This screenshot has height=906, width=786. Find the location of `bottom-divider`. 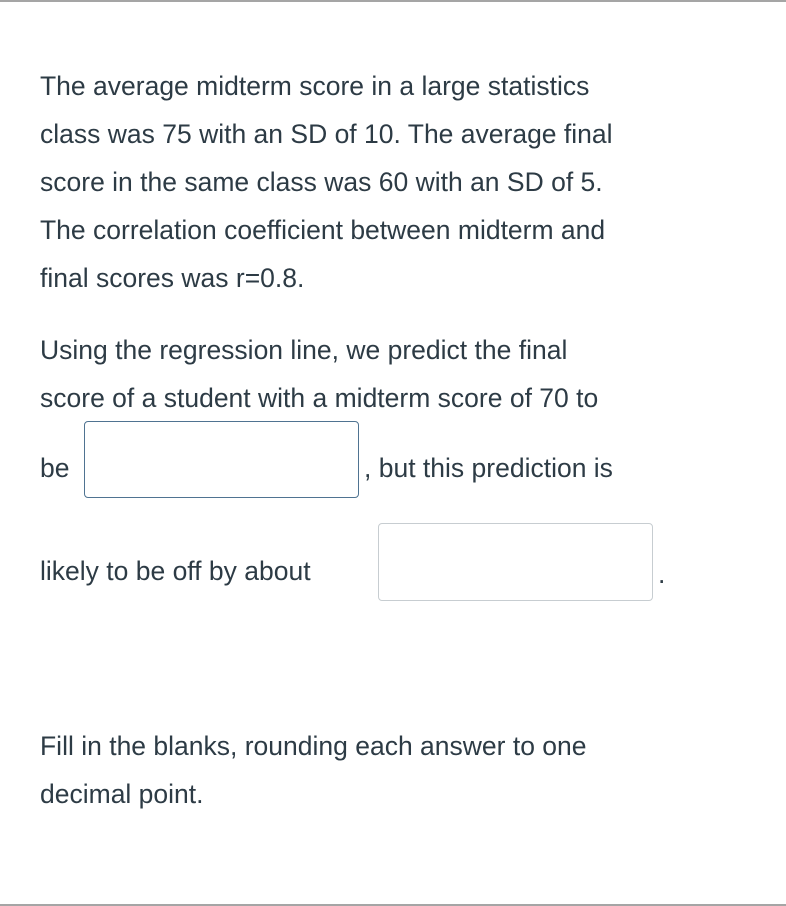

bottom-divider is located at coordinates (393, 905).